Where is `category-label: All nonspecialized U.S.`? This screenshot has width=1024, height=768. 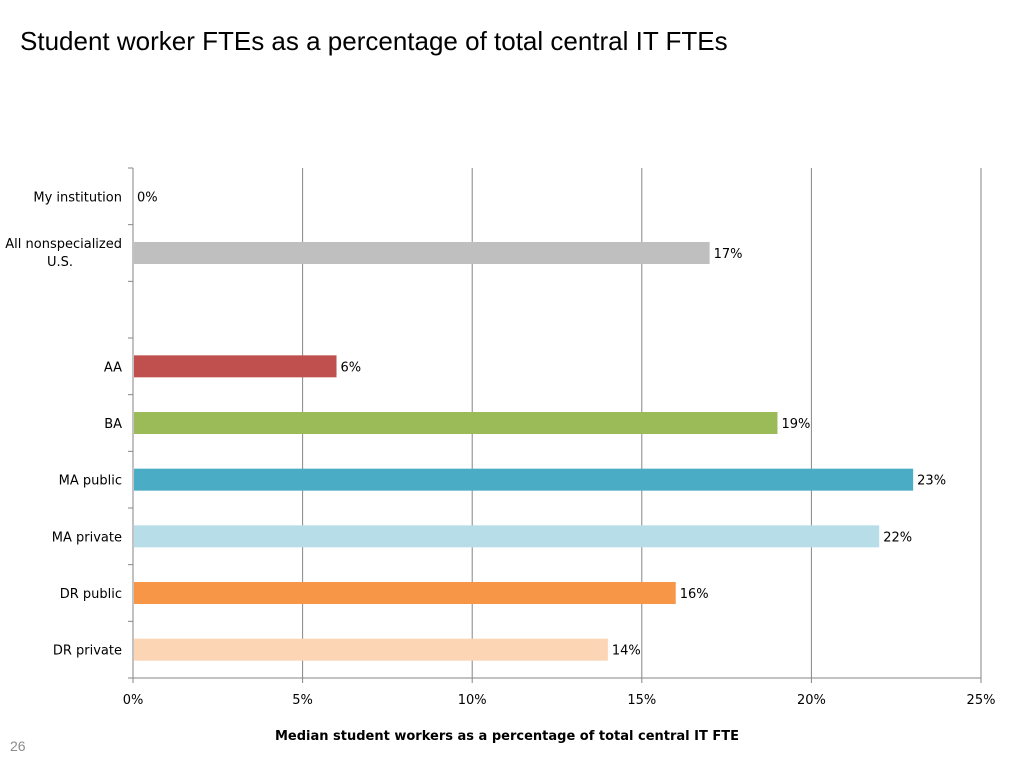
category-label: All nonspecialized U.S. is located at coordinates (63, 253).